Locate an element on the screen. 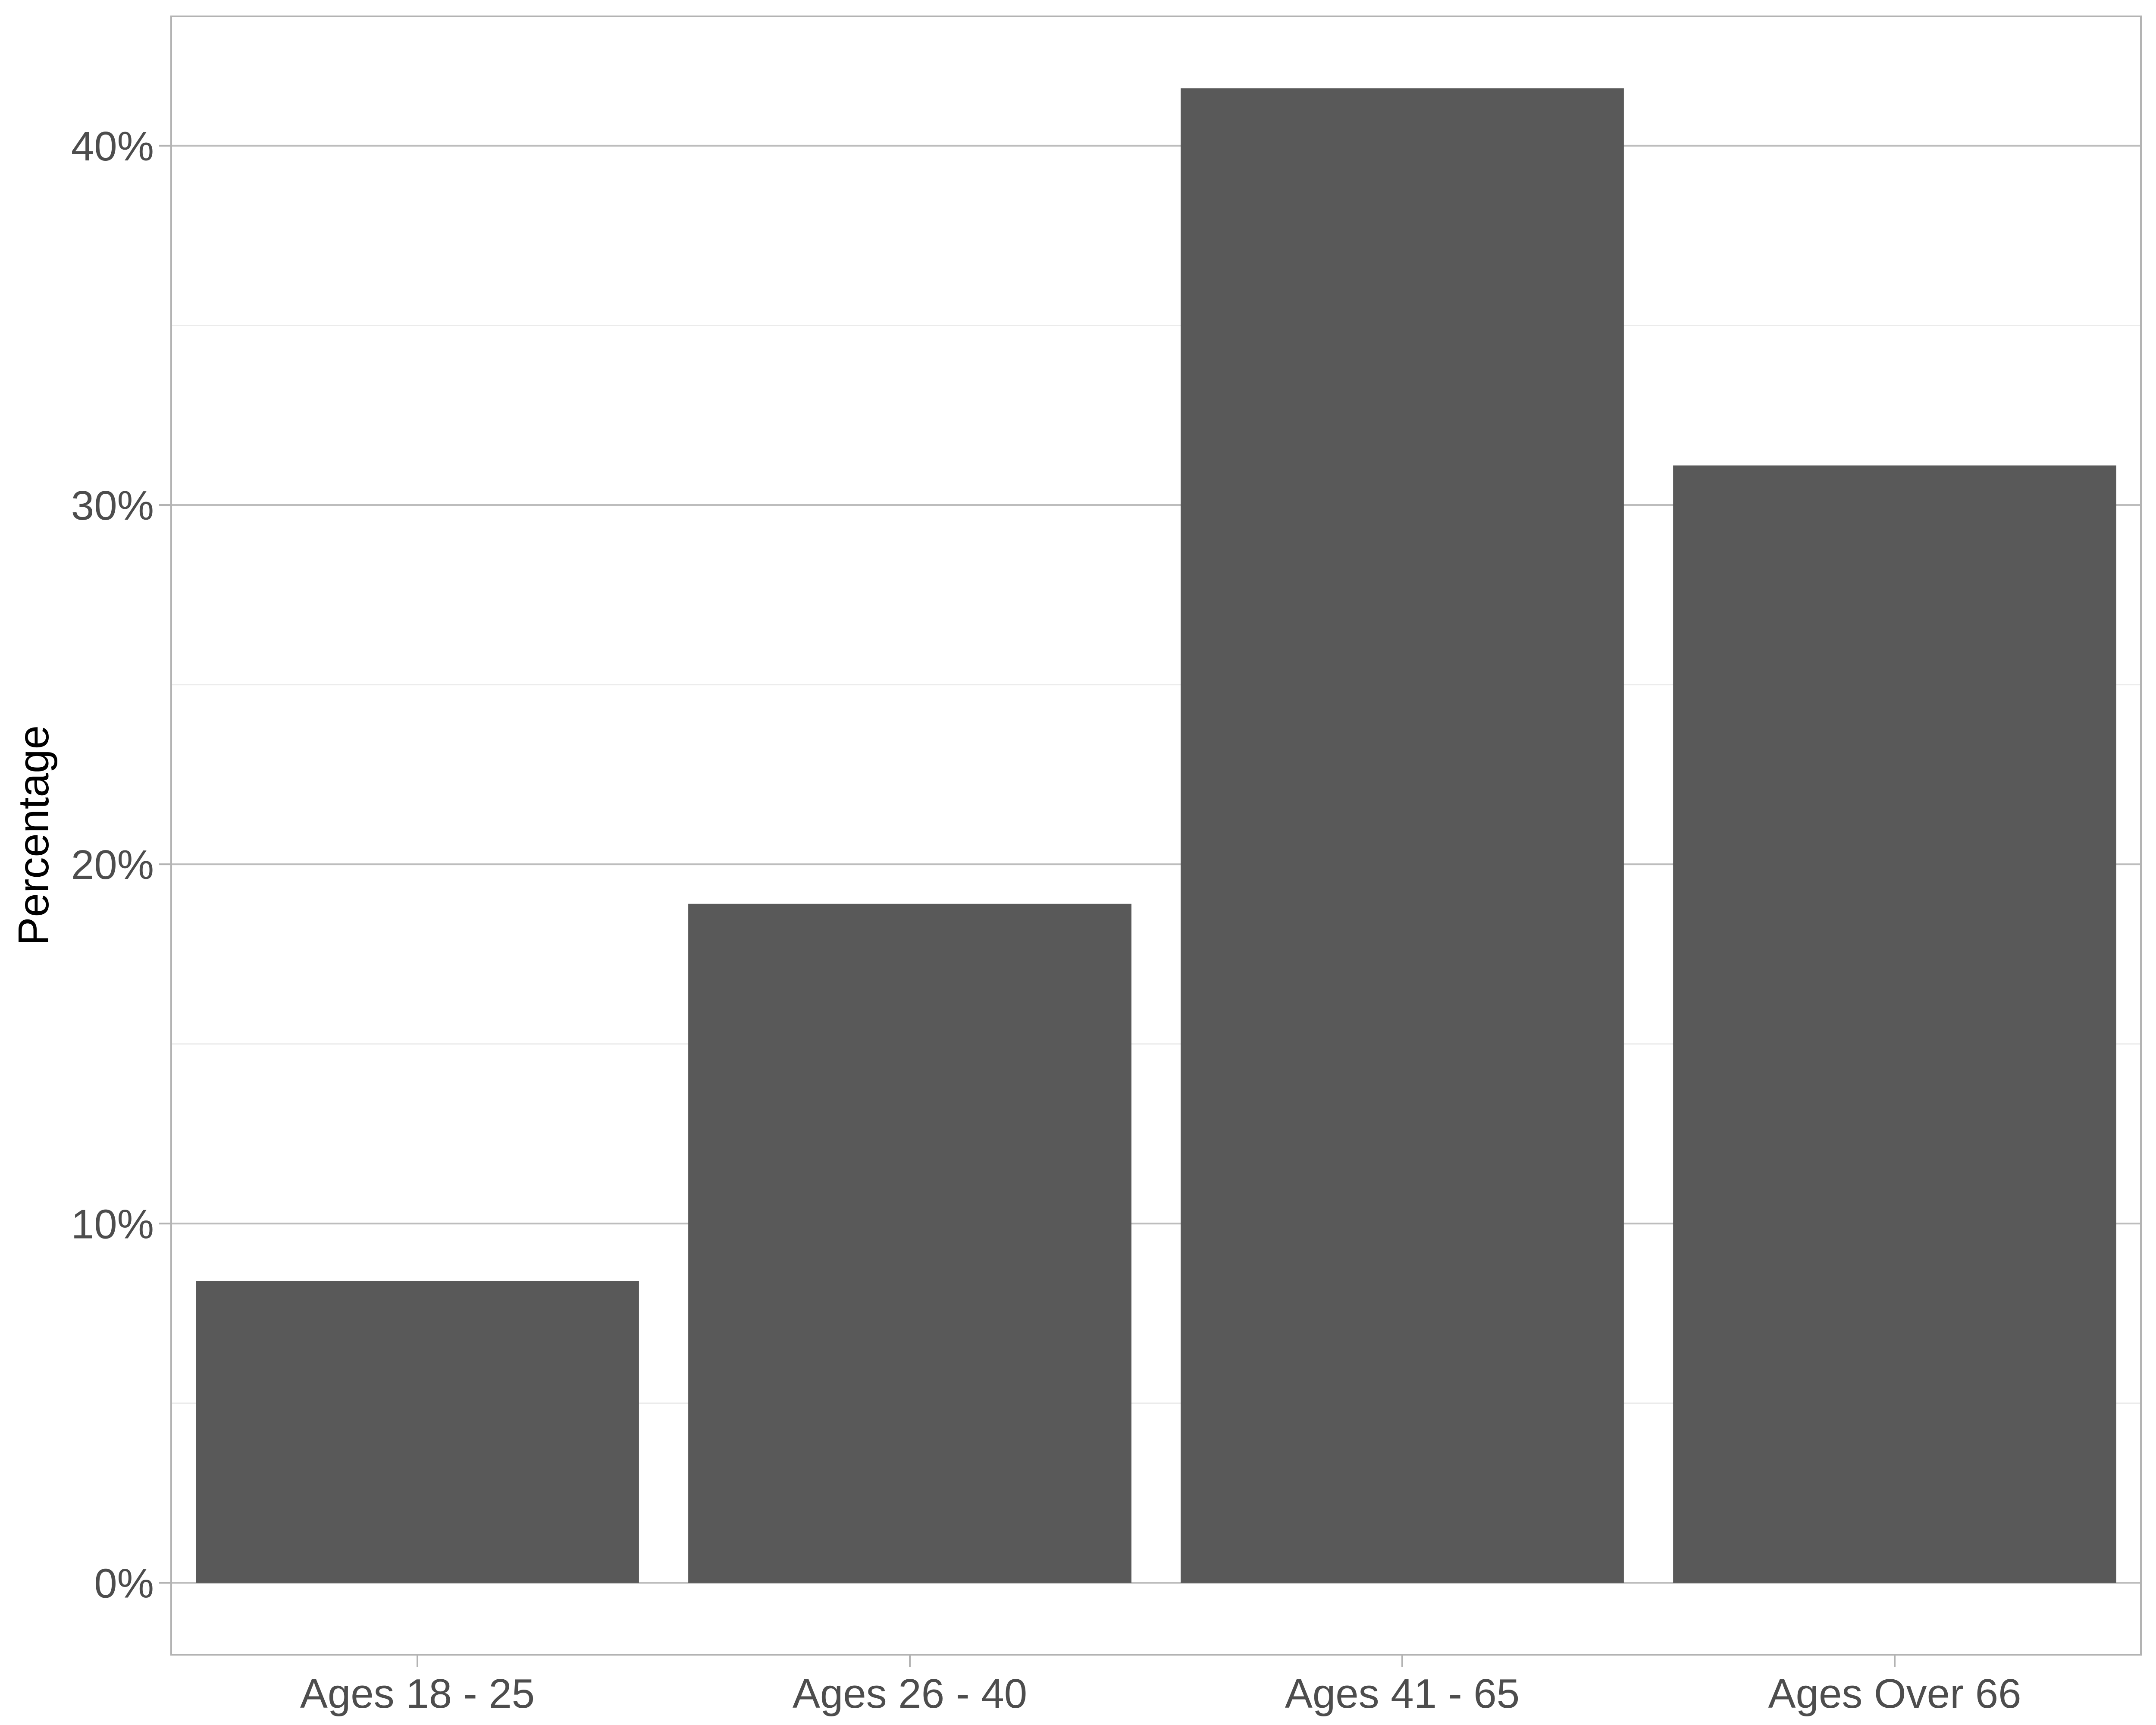  x-tick-label: Ages 18 - 25 is located at coordinates (417, 1694).